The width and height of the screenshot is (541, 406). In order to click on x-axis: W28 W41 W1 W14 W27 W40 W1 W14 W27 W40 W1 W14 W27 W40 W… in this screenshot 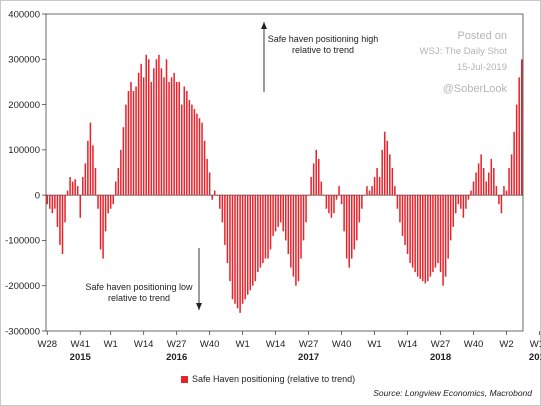, I will do `click(289, 347)`.